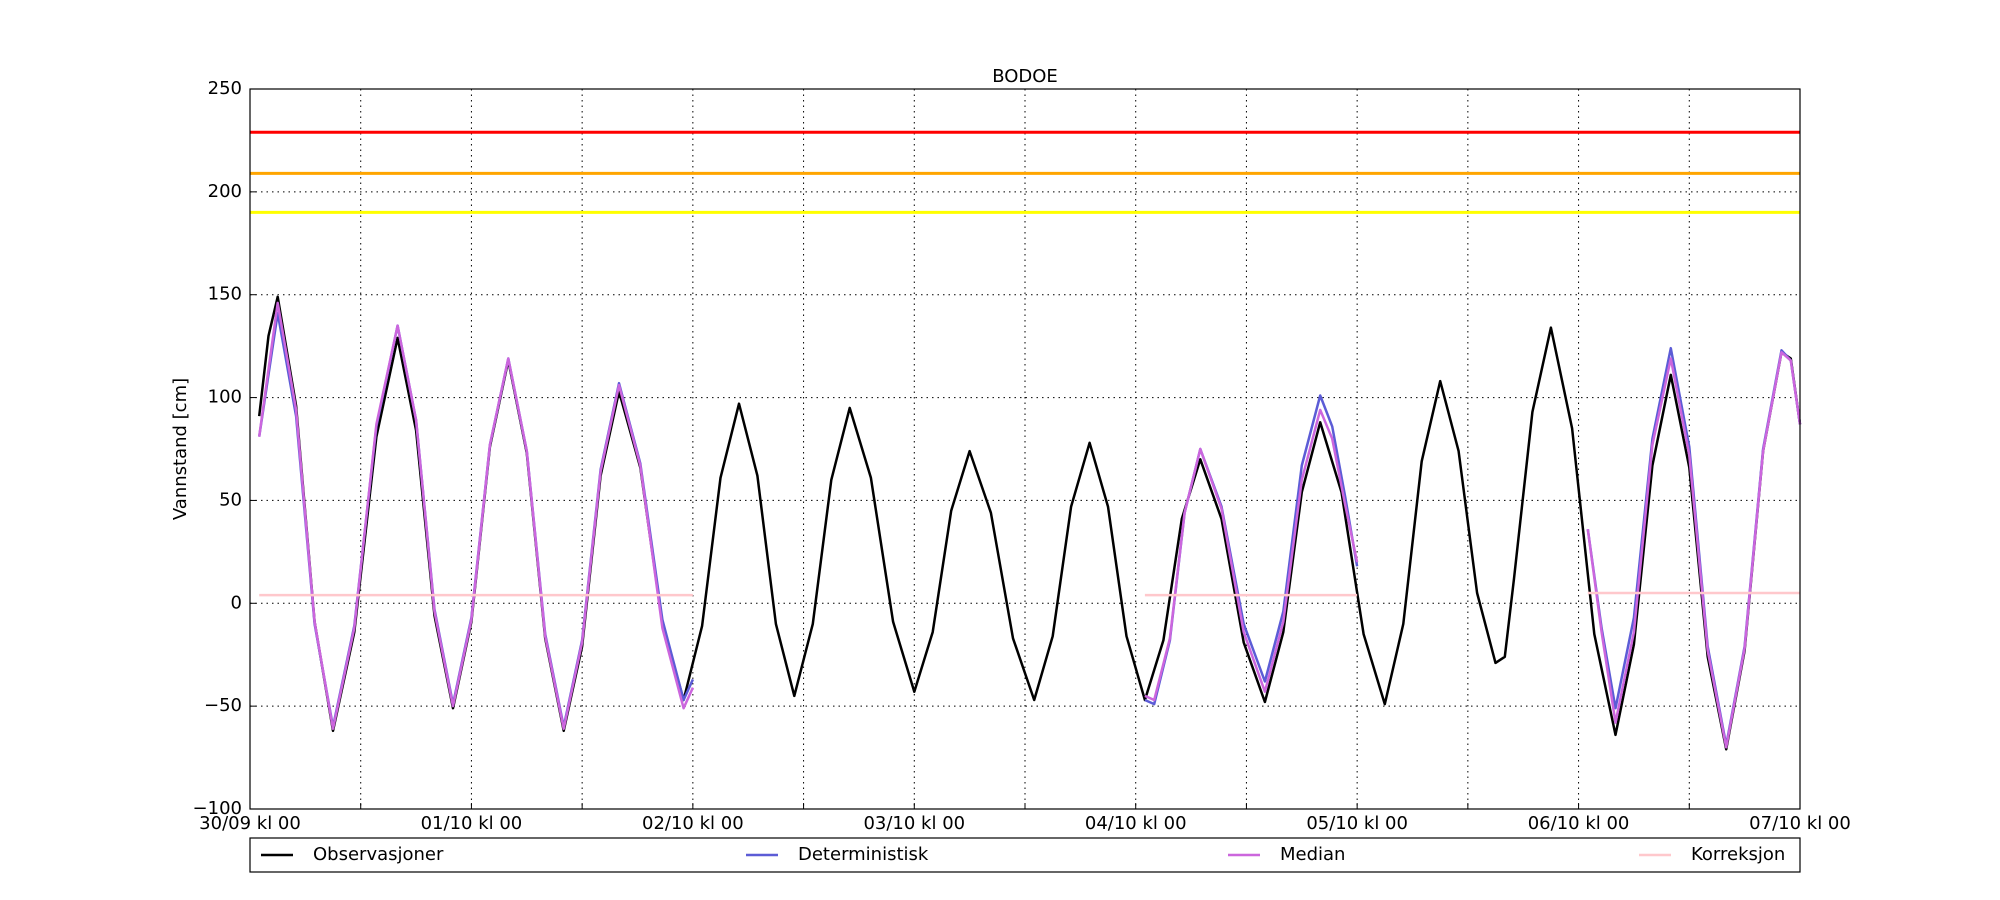 This screenshot has width=2000, height=900. What do you see at coordinates (914, 823) in the screenshot?
I see `x-tick-label: 03/10 kl 00` at bounding box center [914, 823].